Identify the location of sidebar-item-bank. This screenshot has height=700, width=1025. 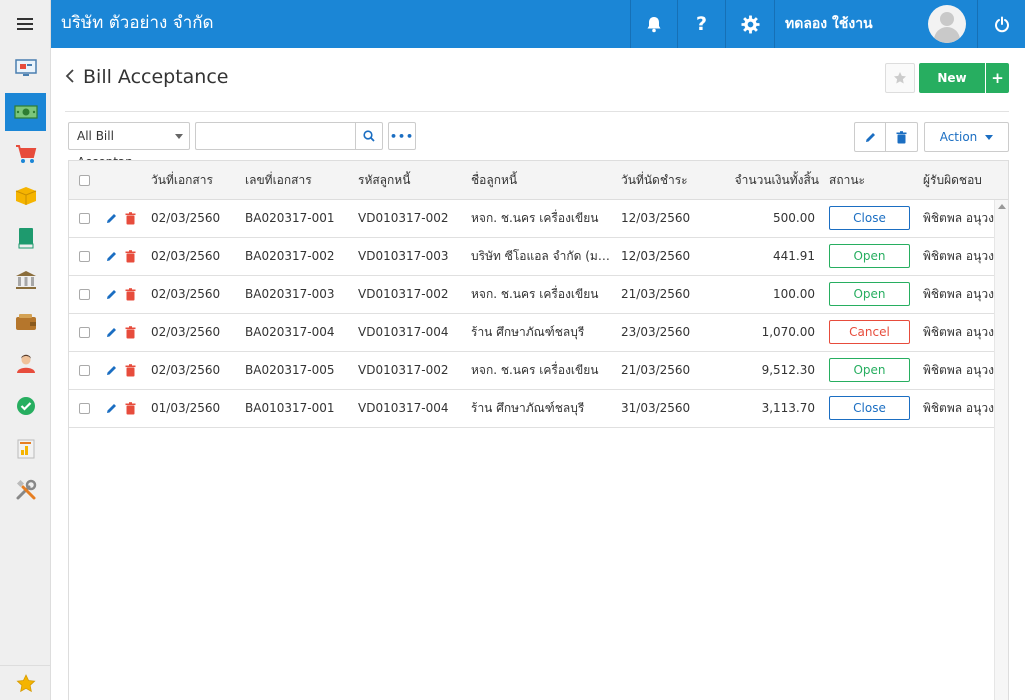
(25, 280).